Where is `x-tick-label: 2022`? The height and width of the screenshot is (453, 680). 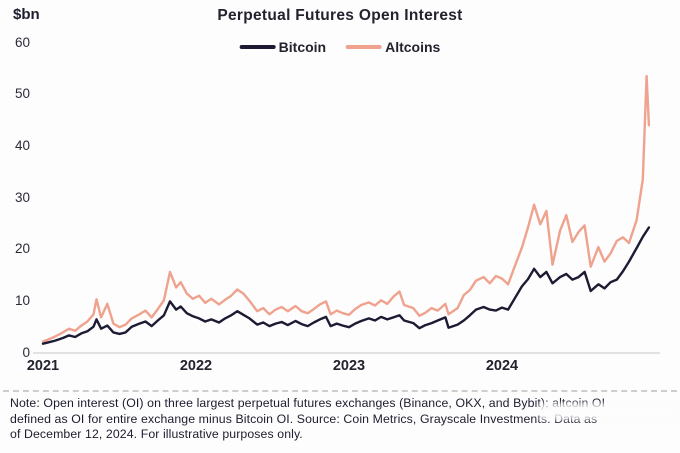 x-tick-label: 2022 is located at coordinates (196, 366).